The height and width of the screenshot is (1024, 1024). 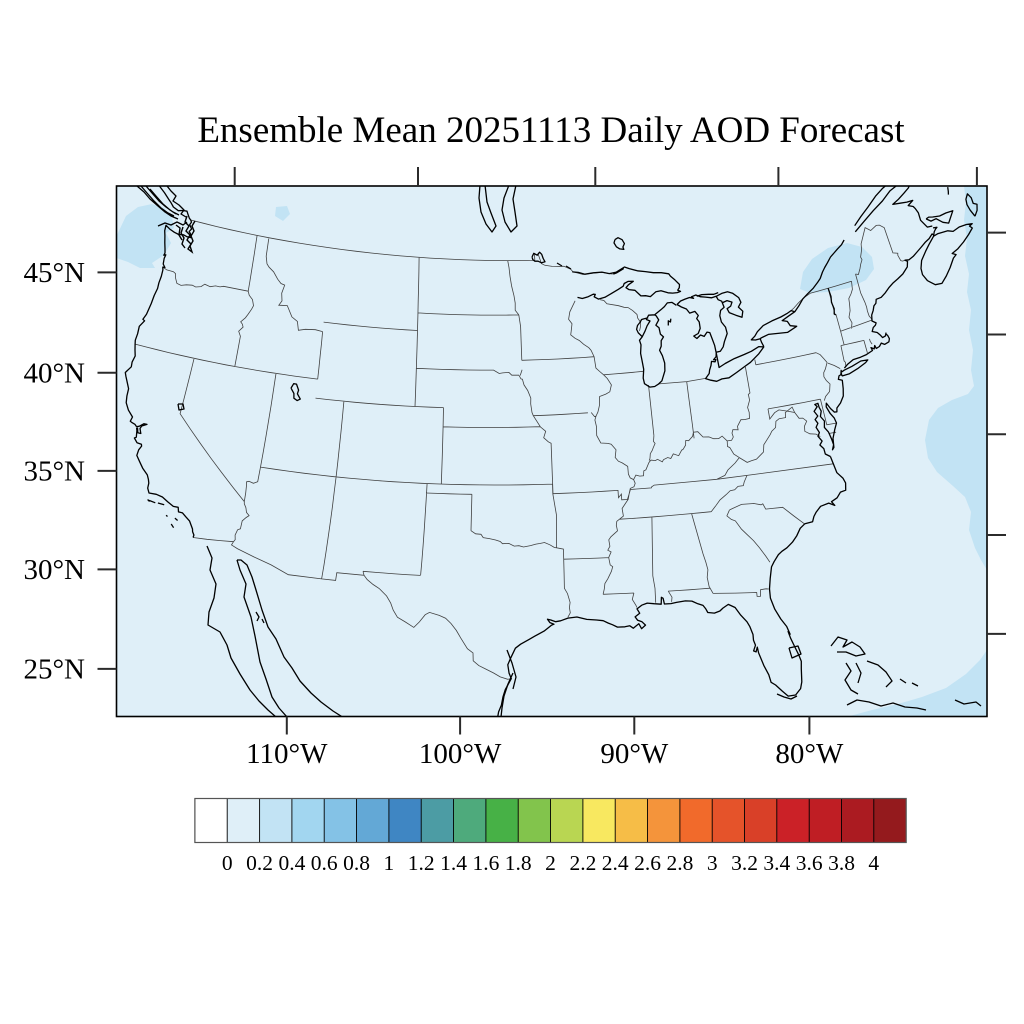 What do you see at coordinates (259, 863) in the screenshot?
I see `svg-text: 0.2` at bounding box center [259, 863].